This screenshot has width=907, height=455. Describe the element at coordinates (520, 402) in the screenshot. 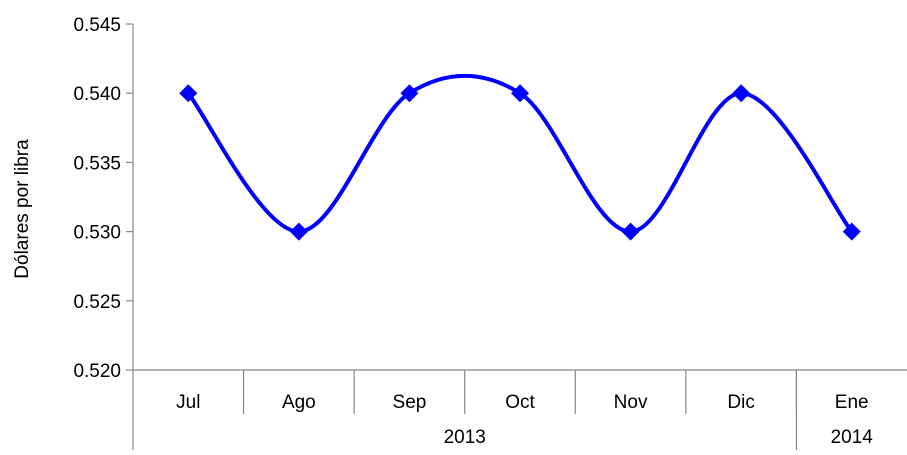

I see `x-tick-label: Oct` at that location.